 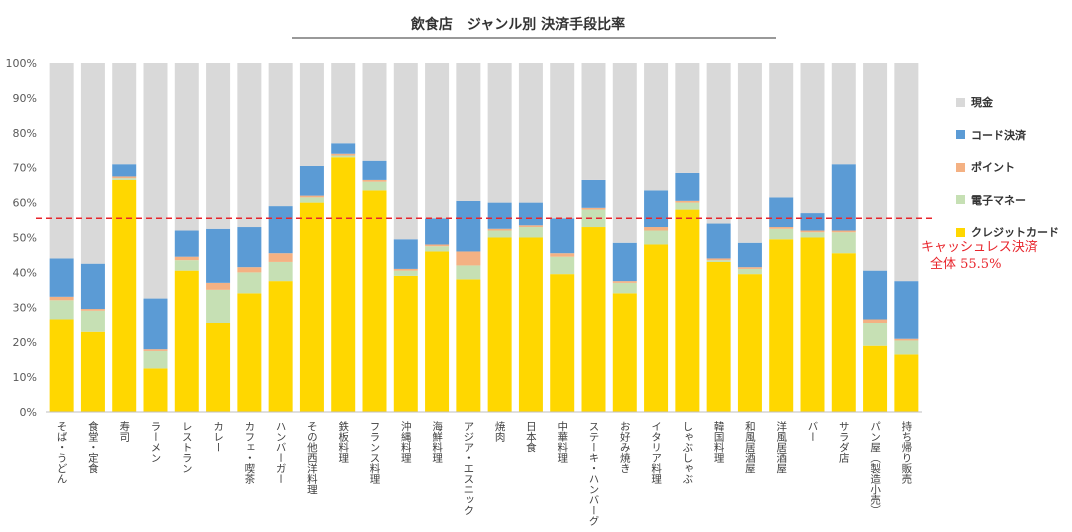 What do you see at coordinates (1014, 167) in the screenshot?
I see `legend: 現金 コード決済 ポイント 電子マネー クレジットカード` at bounding box center [1014, 167].